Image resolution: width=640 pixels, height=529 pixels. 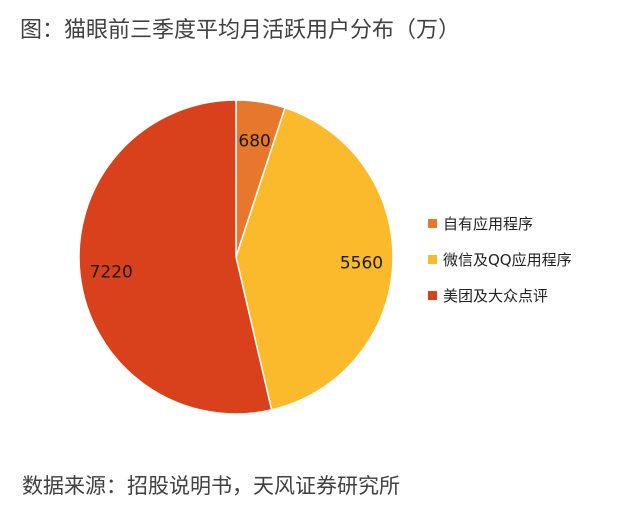 What do you see at coordinates (361, 264) in the screenshot?
I see `data-label: 5560` at bounding box center [361, 264].